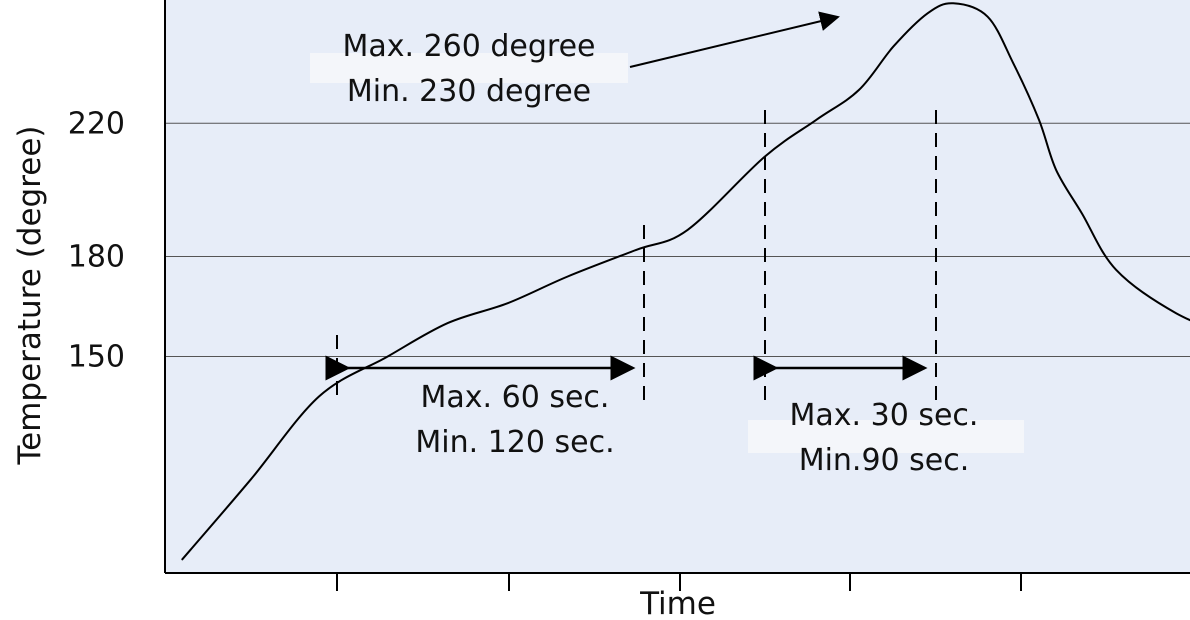 The height and width of the screenshot is (620, 1190). Describe the element at coordinates (734, 39) in the screenshot. I see `peak-pointer-arrow` at that location.